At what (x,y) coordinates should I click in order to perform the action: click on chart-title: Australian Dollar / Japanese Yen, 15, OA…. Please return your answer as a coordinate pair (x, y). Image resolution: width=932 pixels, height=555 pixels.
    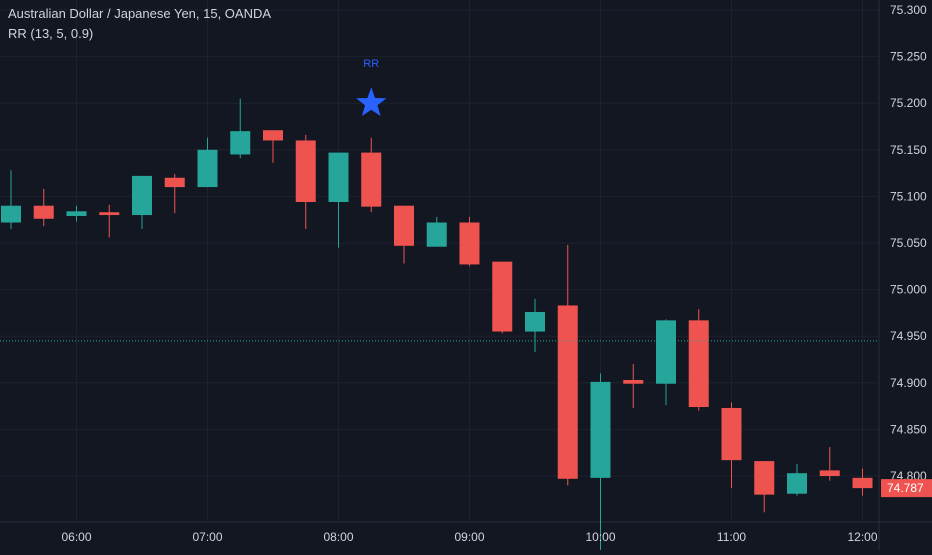
    Looking at the image, I should click on (140, 13).